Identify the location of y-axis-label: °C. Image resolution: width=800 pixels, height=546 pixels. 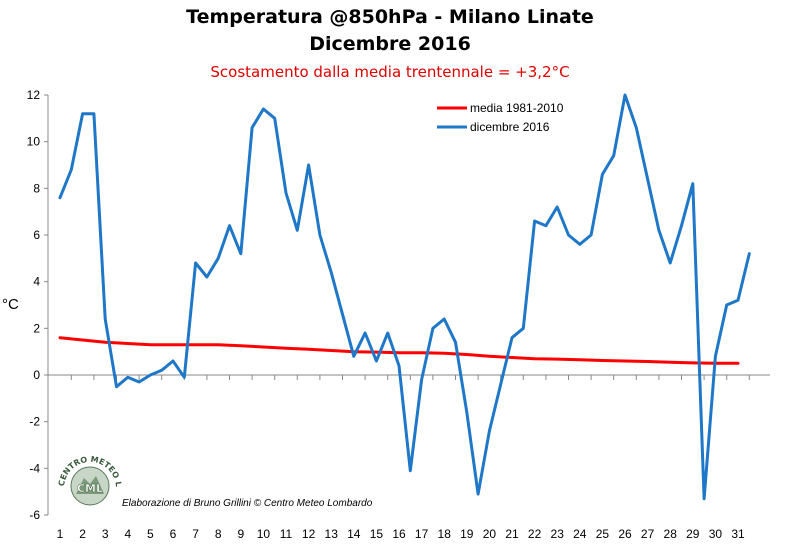
(10, 304).